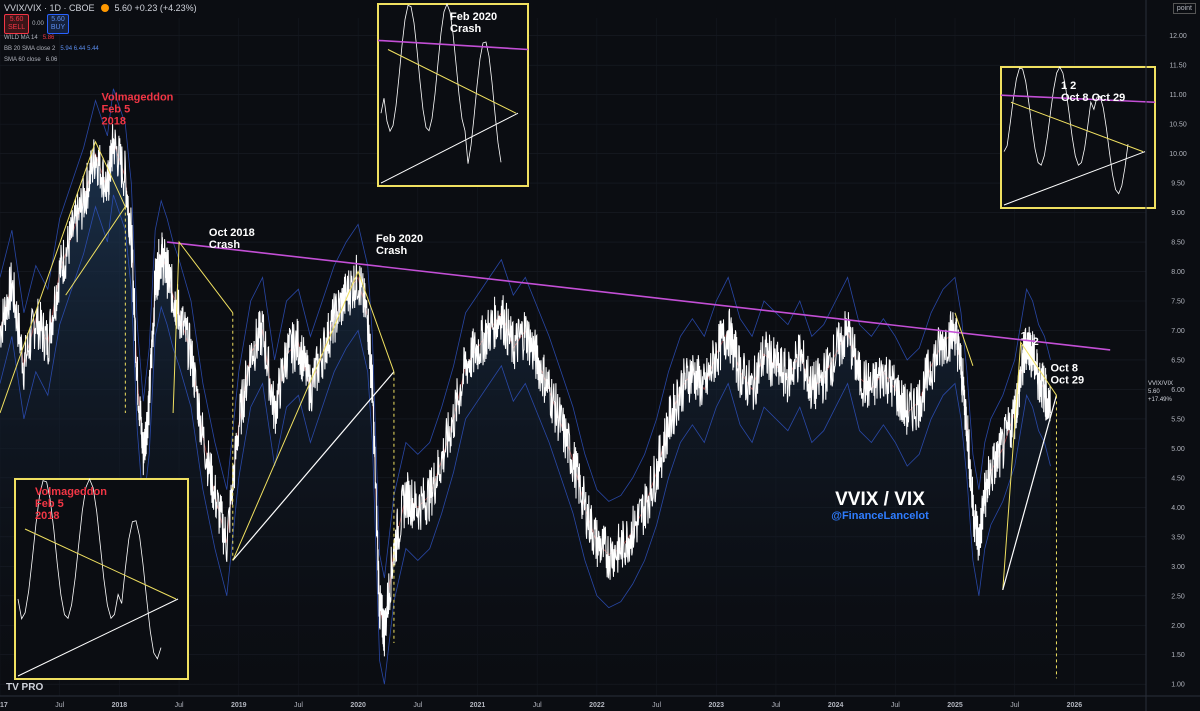 The height and width of the screenshot is (711, 1200). Describe the element at coordinates (79, 49) in the screenshot. I see `indicator-value: 5.94 6.44 5.44` at that location.